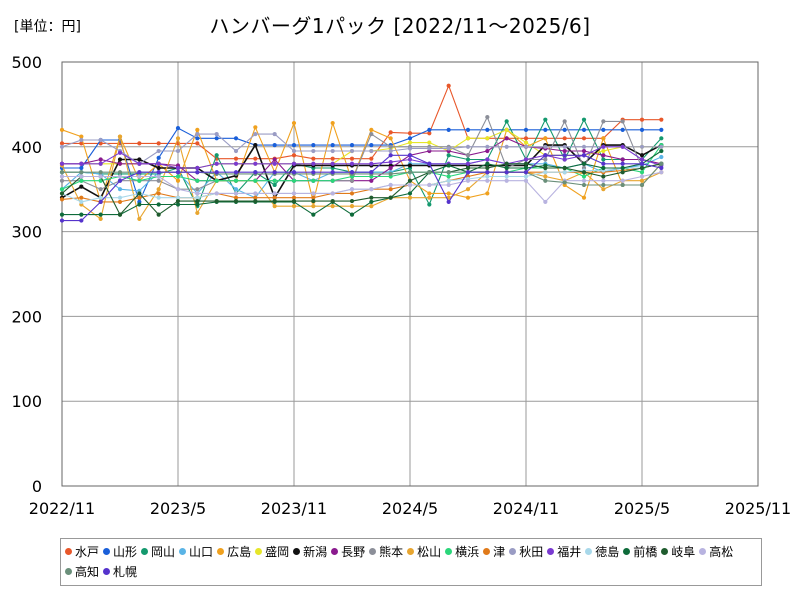 The image size is (800, 600). What do you see at coordinates (87, 572) in the screenshot?
I see `legend-label: 高知` at bounding box center [87, 572].